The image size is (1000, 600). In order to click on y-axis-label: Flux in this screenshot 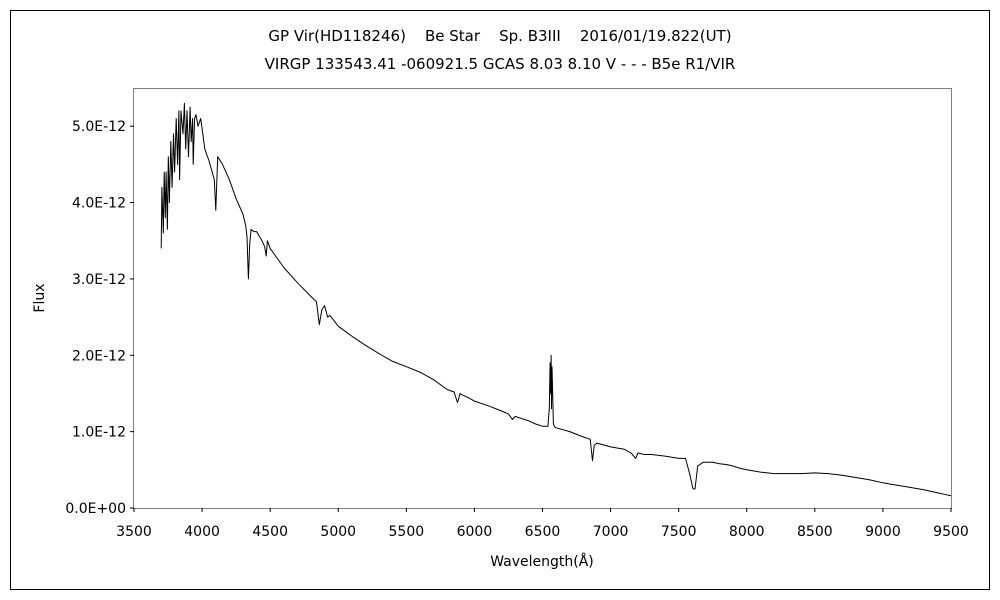, I will do `click(40, 297)`.